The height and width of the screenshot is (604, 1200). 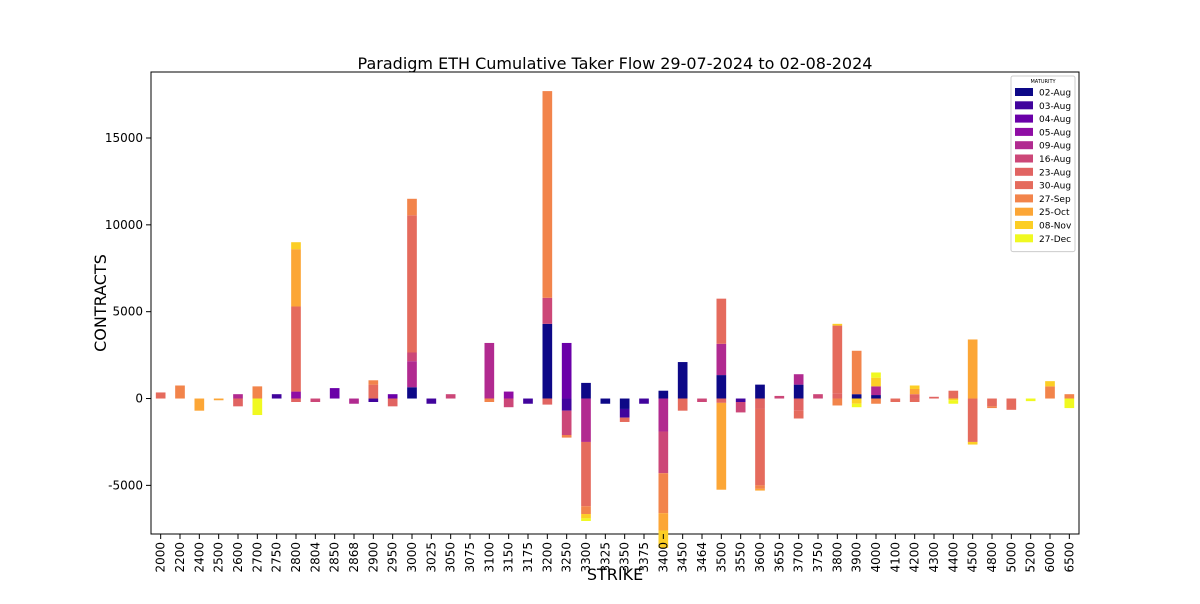 What do you see at coordinates (489, 370) in the screenshot?
I see `bar-3100-09-Aug` at bounding box center [489, 370].